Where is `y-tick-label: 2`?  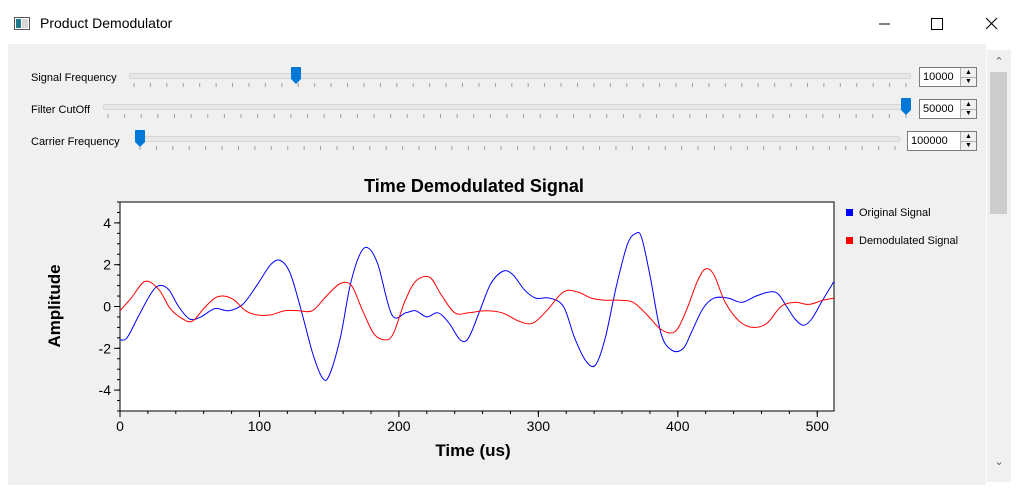
y-tick-label: 2 is located at coordinates (107, 265).